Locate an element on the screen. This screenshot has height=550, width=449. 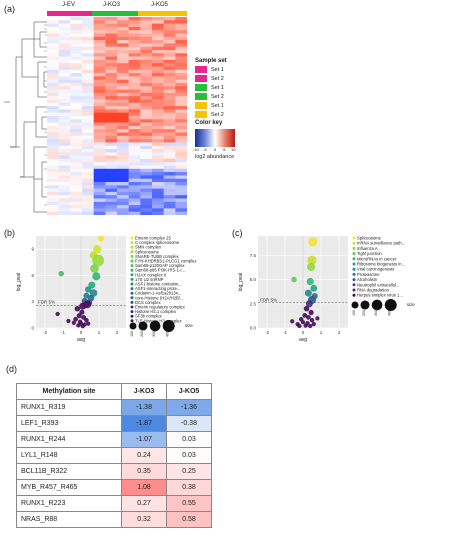
size-legend-marker is located at coordinates (143, 326).